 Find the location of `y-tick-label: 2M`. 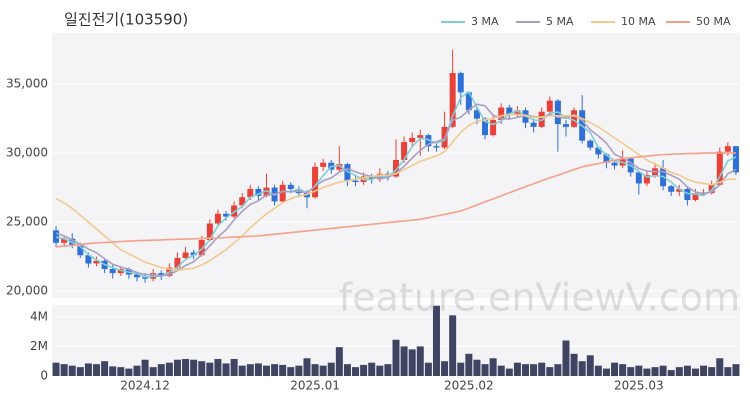

y-tick-label: 2M is located at coordinates (39, 346).